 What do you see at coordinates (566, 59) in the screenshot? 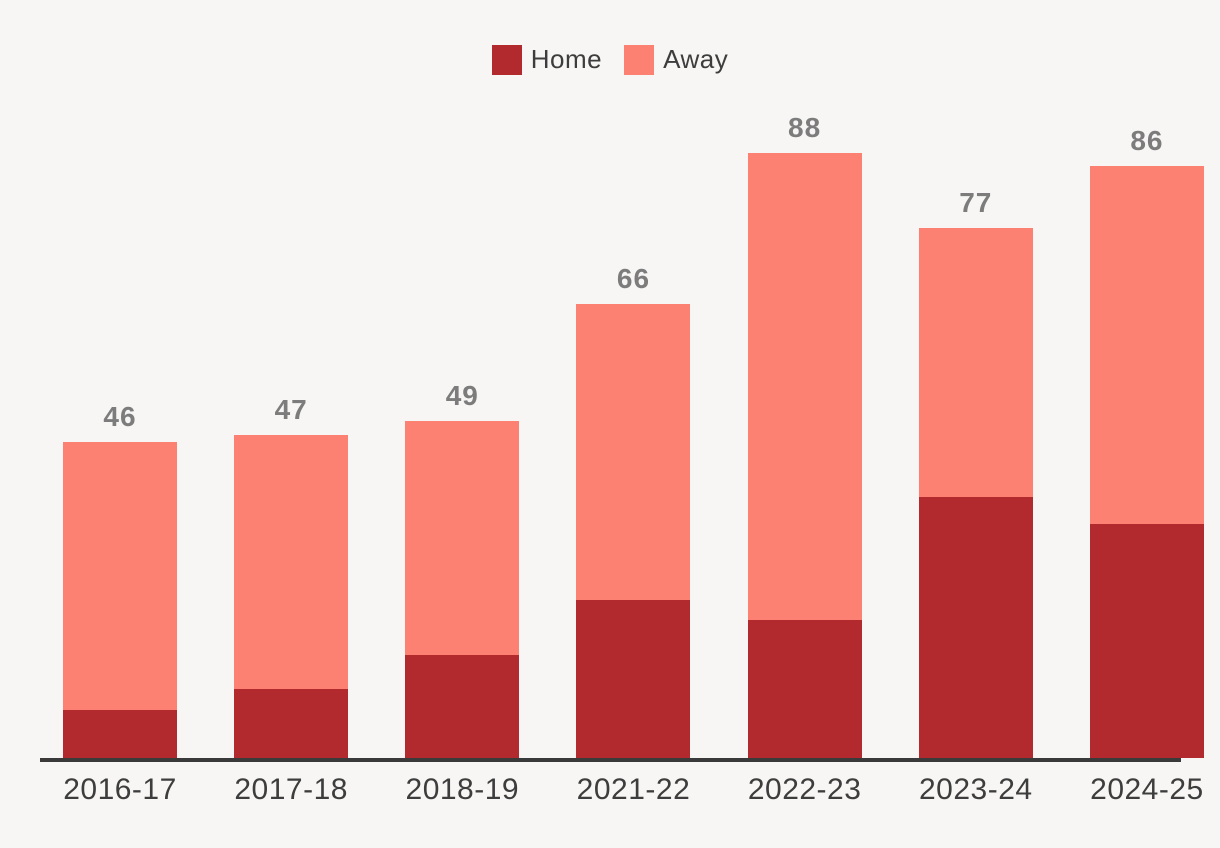
I see `legend-home-label: Home` at bounding box center [566, 59].